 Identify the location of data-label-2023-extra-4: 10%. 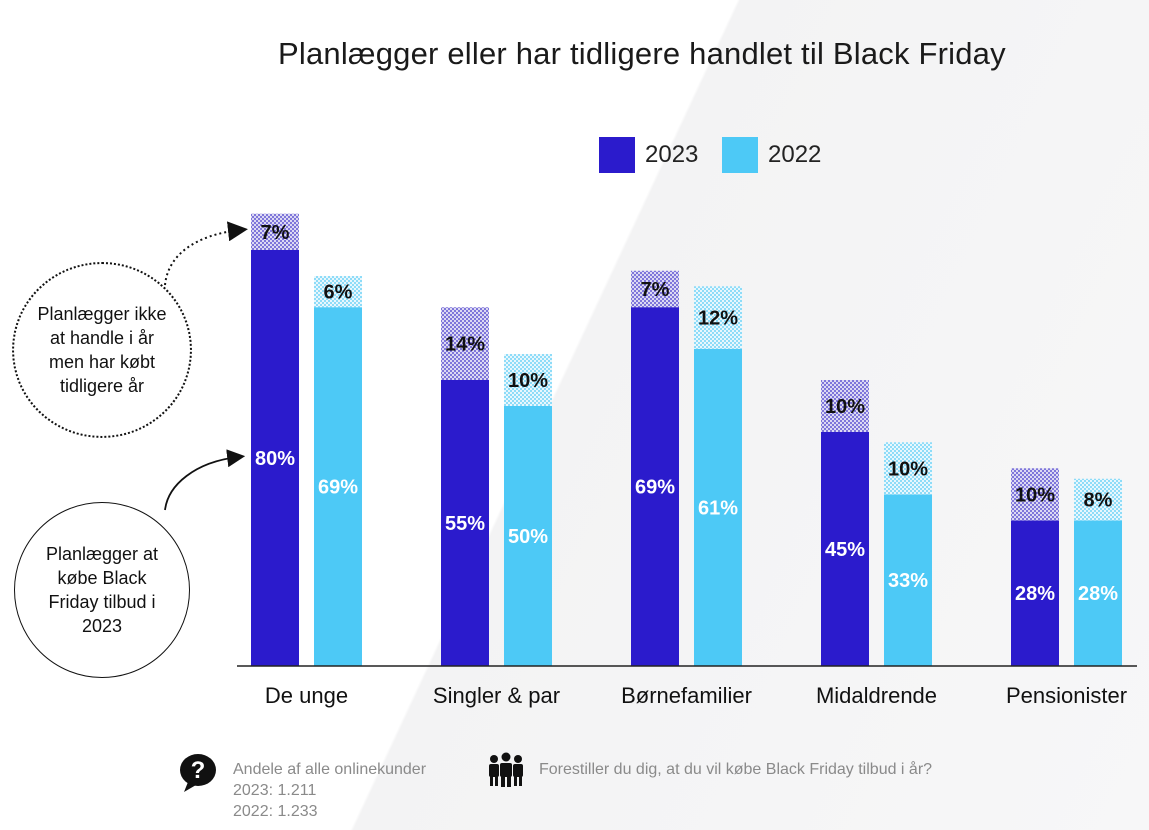
(1035, 495).